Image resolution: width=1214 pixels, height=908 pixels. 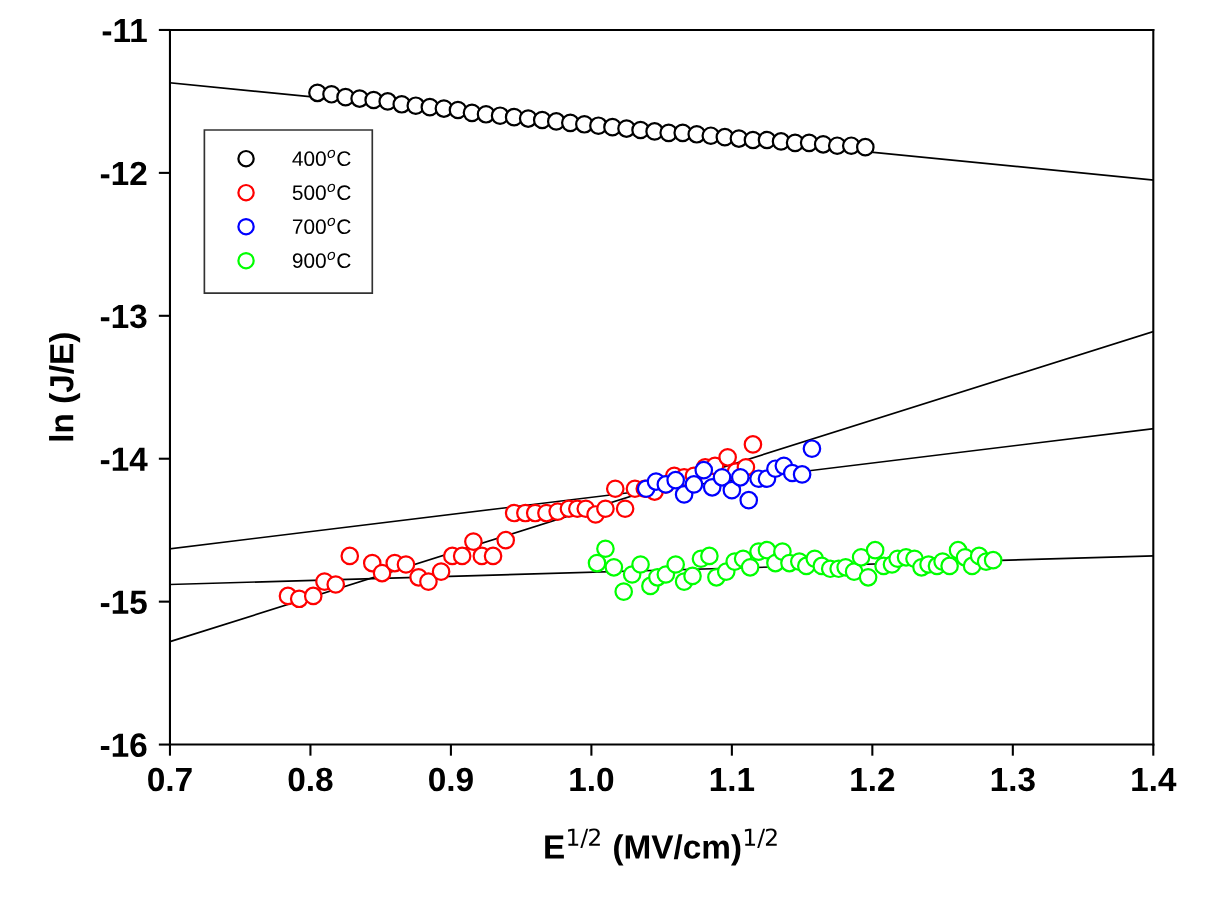 What do you see at coordinates (873, 779) in the screenshot?
I see `x-tick-label: 1.2` at bounding box center [873, 779].